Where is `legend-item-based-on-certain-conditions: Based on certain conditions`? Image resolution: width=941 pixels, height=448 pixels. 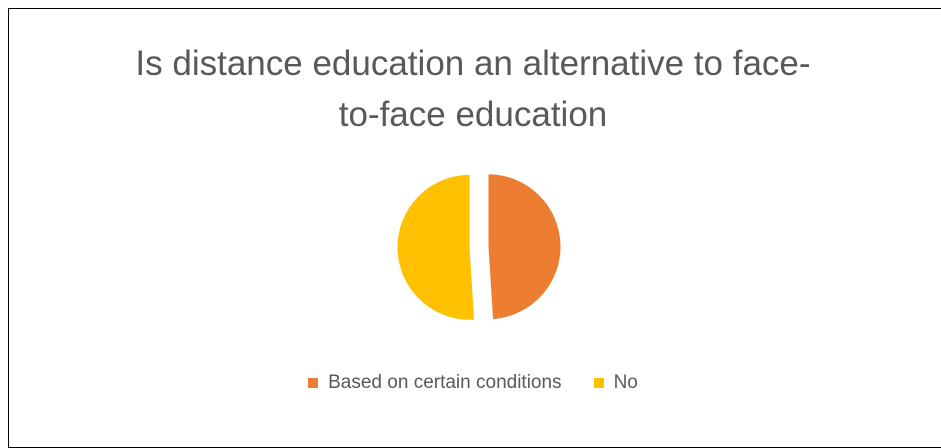 legend-item-based-on-certain-conditions: Based on certain conditions is located at coordinates (435, 383).